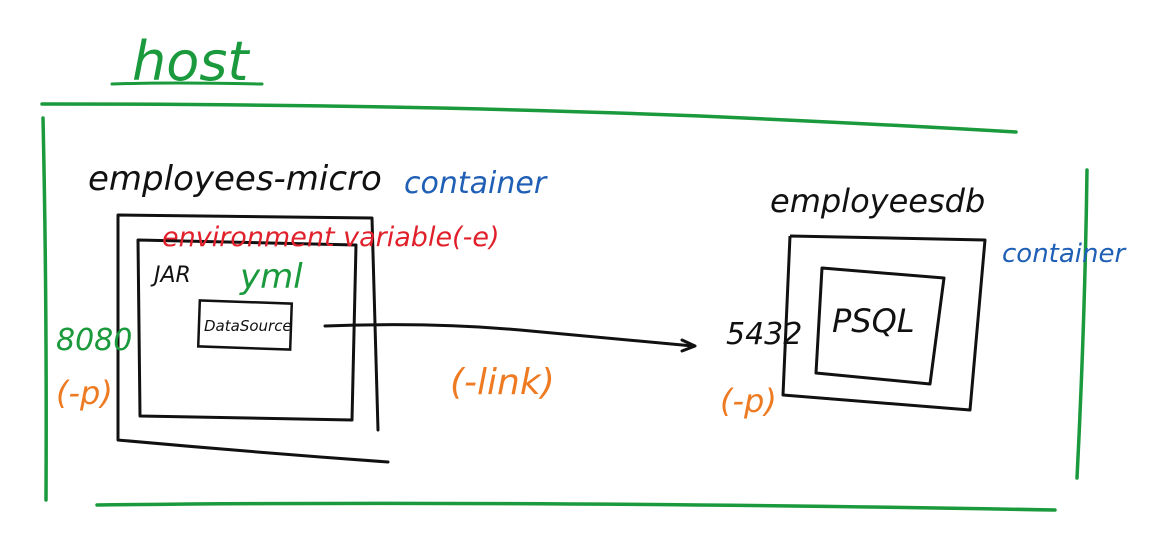 Image resolution: width=1175 pixels, height=560 pixels. What do you see at coordinates (476, 183) in the screenshot?
I see `app-container-kind-label: container` at bounding box center [476, 183].